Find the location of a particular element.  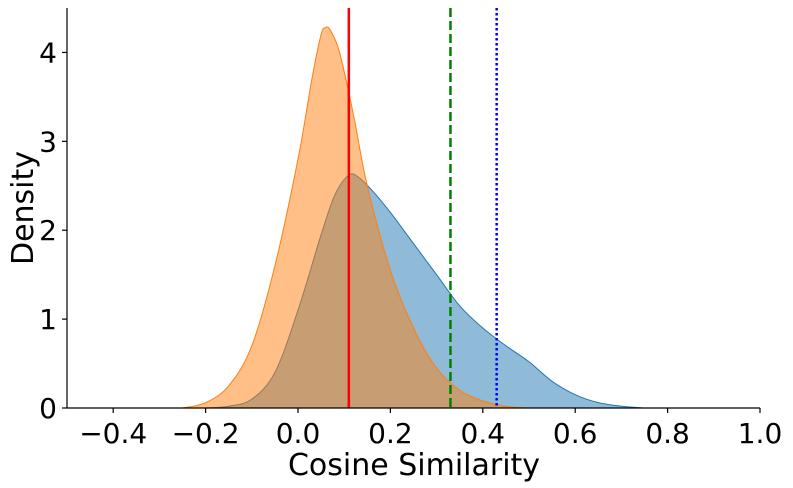

y-tick-label: 1 is located at coordinates (48, 319).